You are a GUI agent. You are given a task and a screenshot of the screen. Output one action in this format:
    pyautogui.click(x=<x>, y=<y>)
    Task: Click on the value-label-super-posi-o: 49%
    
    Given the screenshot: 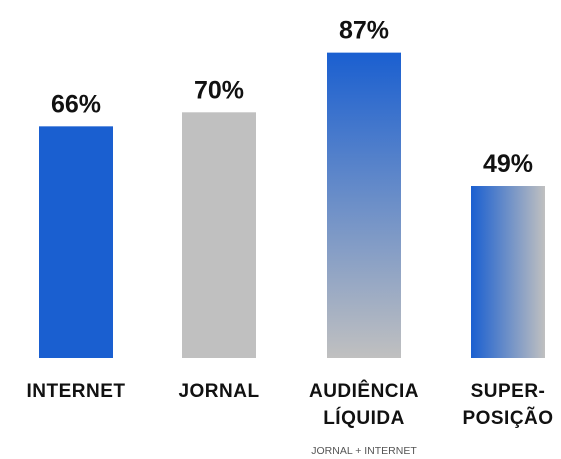 What is the action you would take?
    pyautogui.click(x=508, y=164)
    